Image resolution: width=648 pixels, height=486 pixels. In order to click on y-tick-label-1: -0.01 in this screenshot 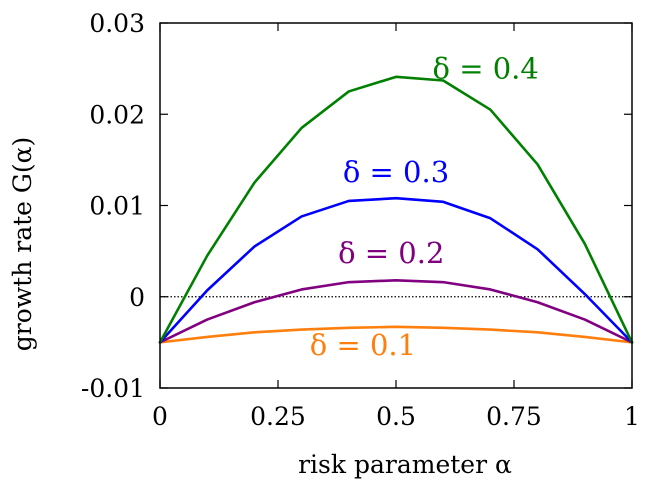, I will do `click(113, 388)`.